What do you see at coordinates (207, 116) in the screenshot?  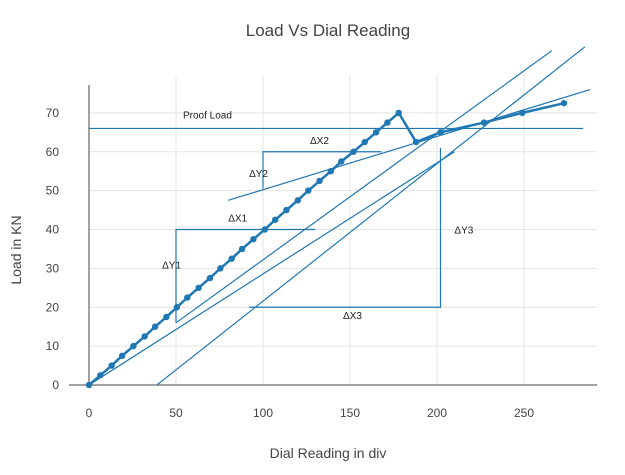 I see `annotation-label: Proof Load` at bounding box center [207, 116].